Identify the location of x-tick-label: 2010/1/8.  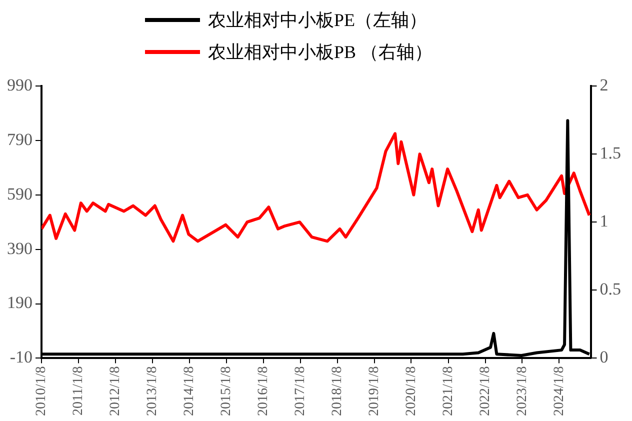
(42, 391).